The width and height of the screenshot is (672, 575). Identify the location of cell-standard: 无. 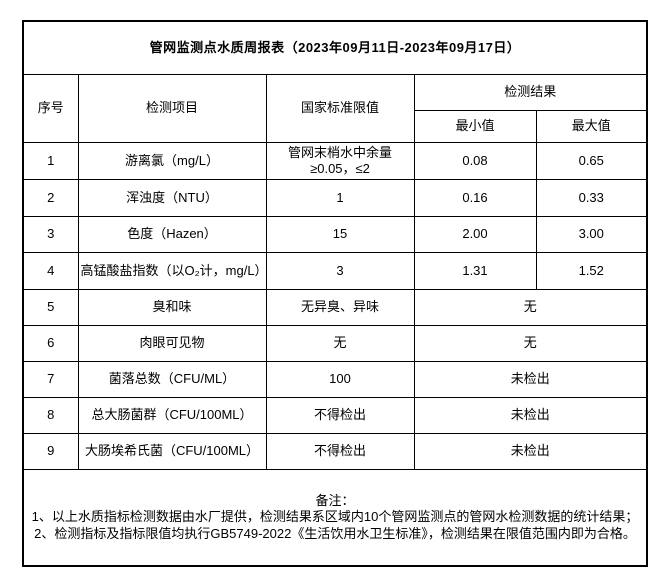
(340, 343).